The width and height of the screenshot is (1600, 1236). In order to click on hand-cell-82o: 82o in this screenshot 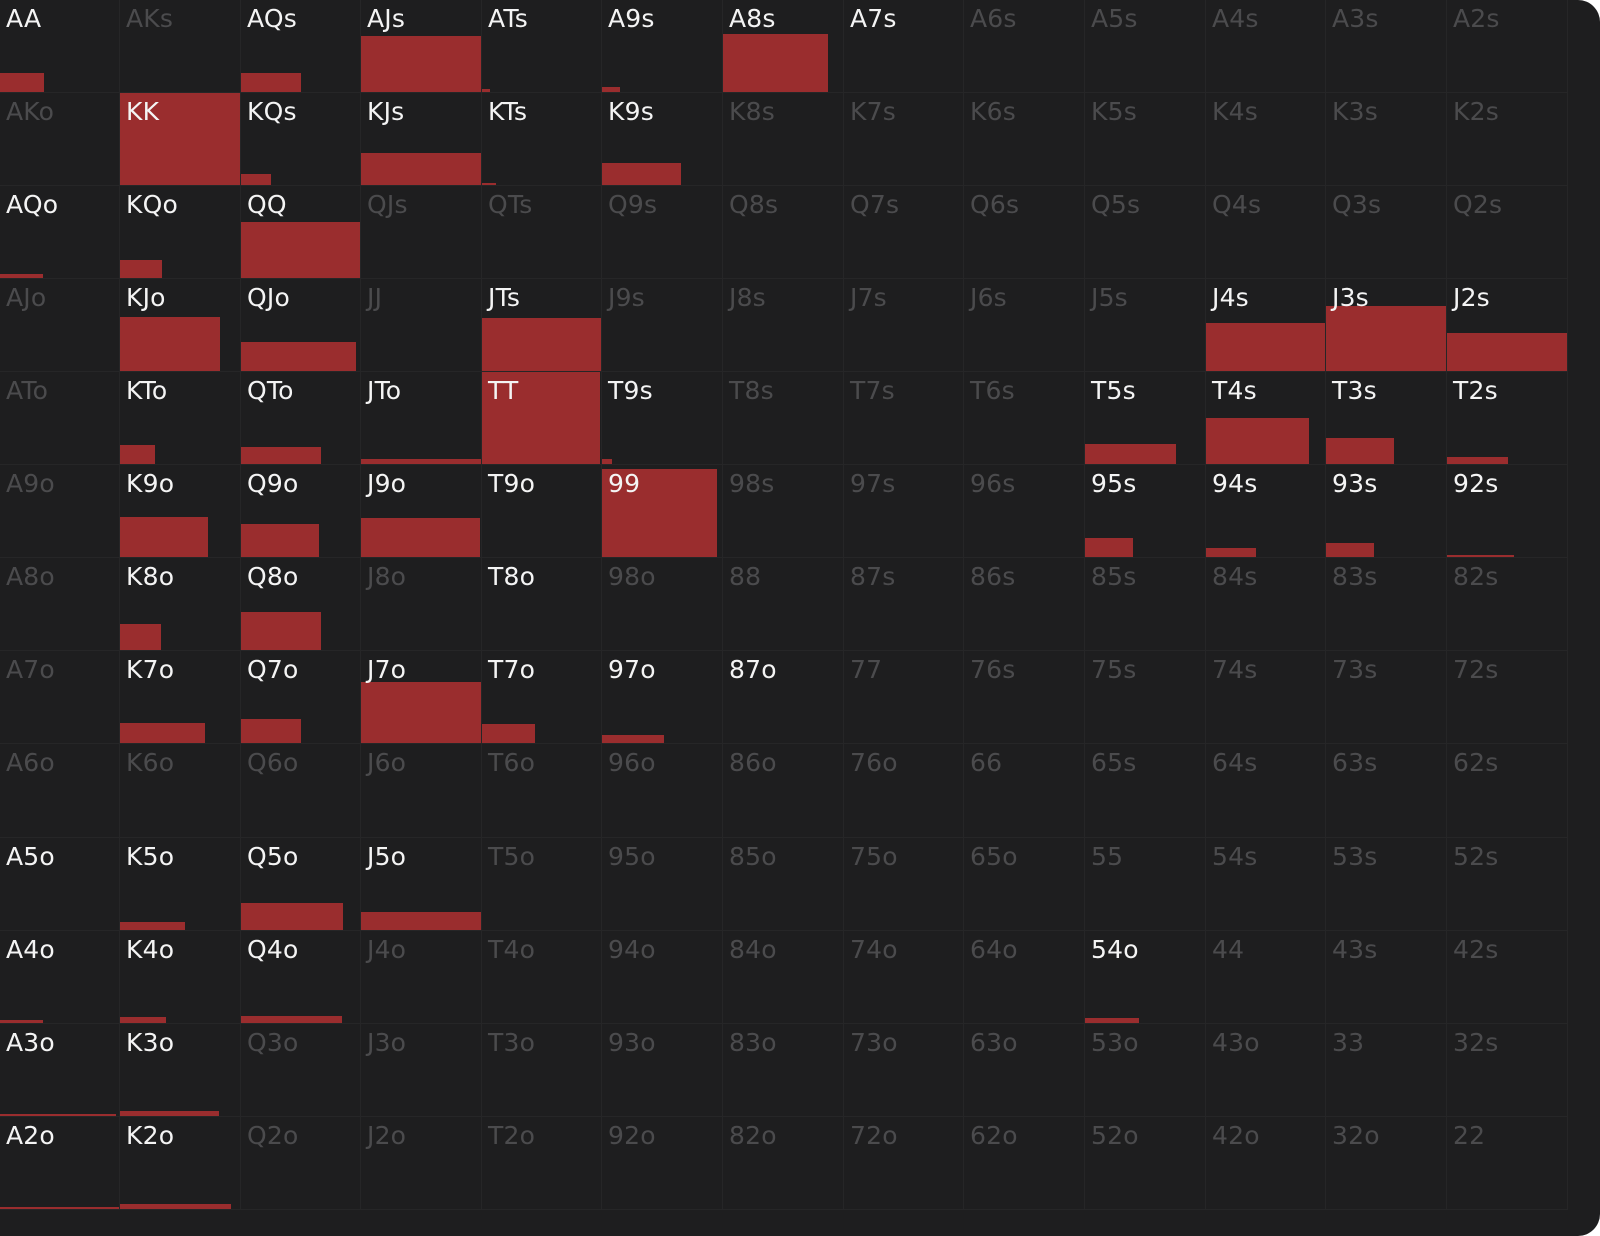, I will do `click(783, 1163)`.